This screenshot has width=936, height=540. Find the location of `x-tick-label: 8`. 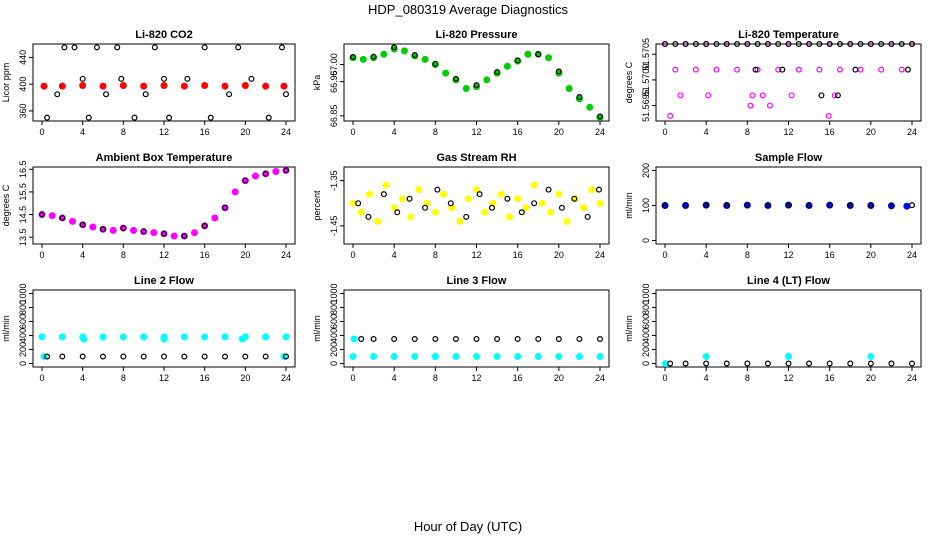

x-tick-label: 8 is located at coordinates (747, 378).